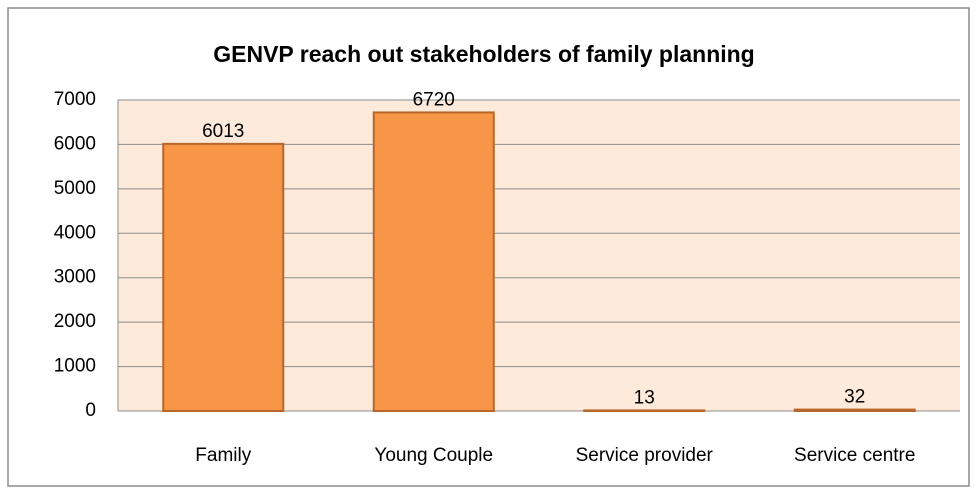  Describe the element at coordinates (75, 277) in the screenshot. I see `y-tick-label: 3000` at that location.